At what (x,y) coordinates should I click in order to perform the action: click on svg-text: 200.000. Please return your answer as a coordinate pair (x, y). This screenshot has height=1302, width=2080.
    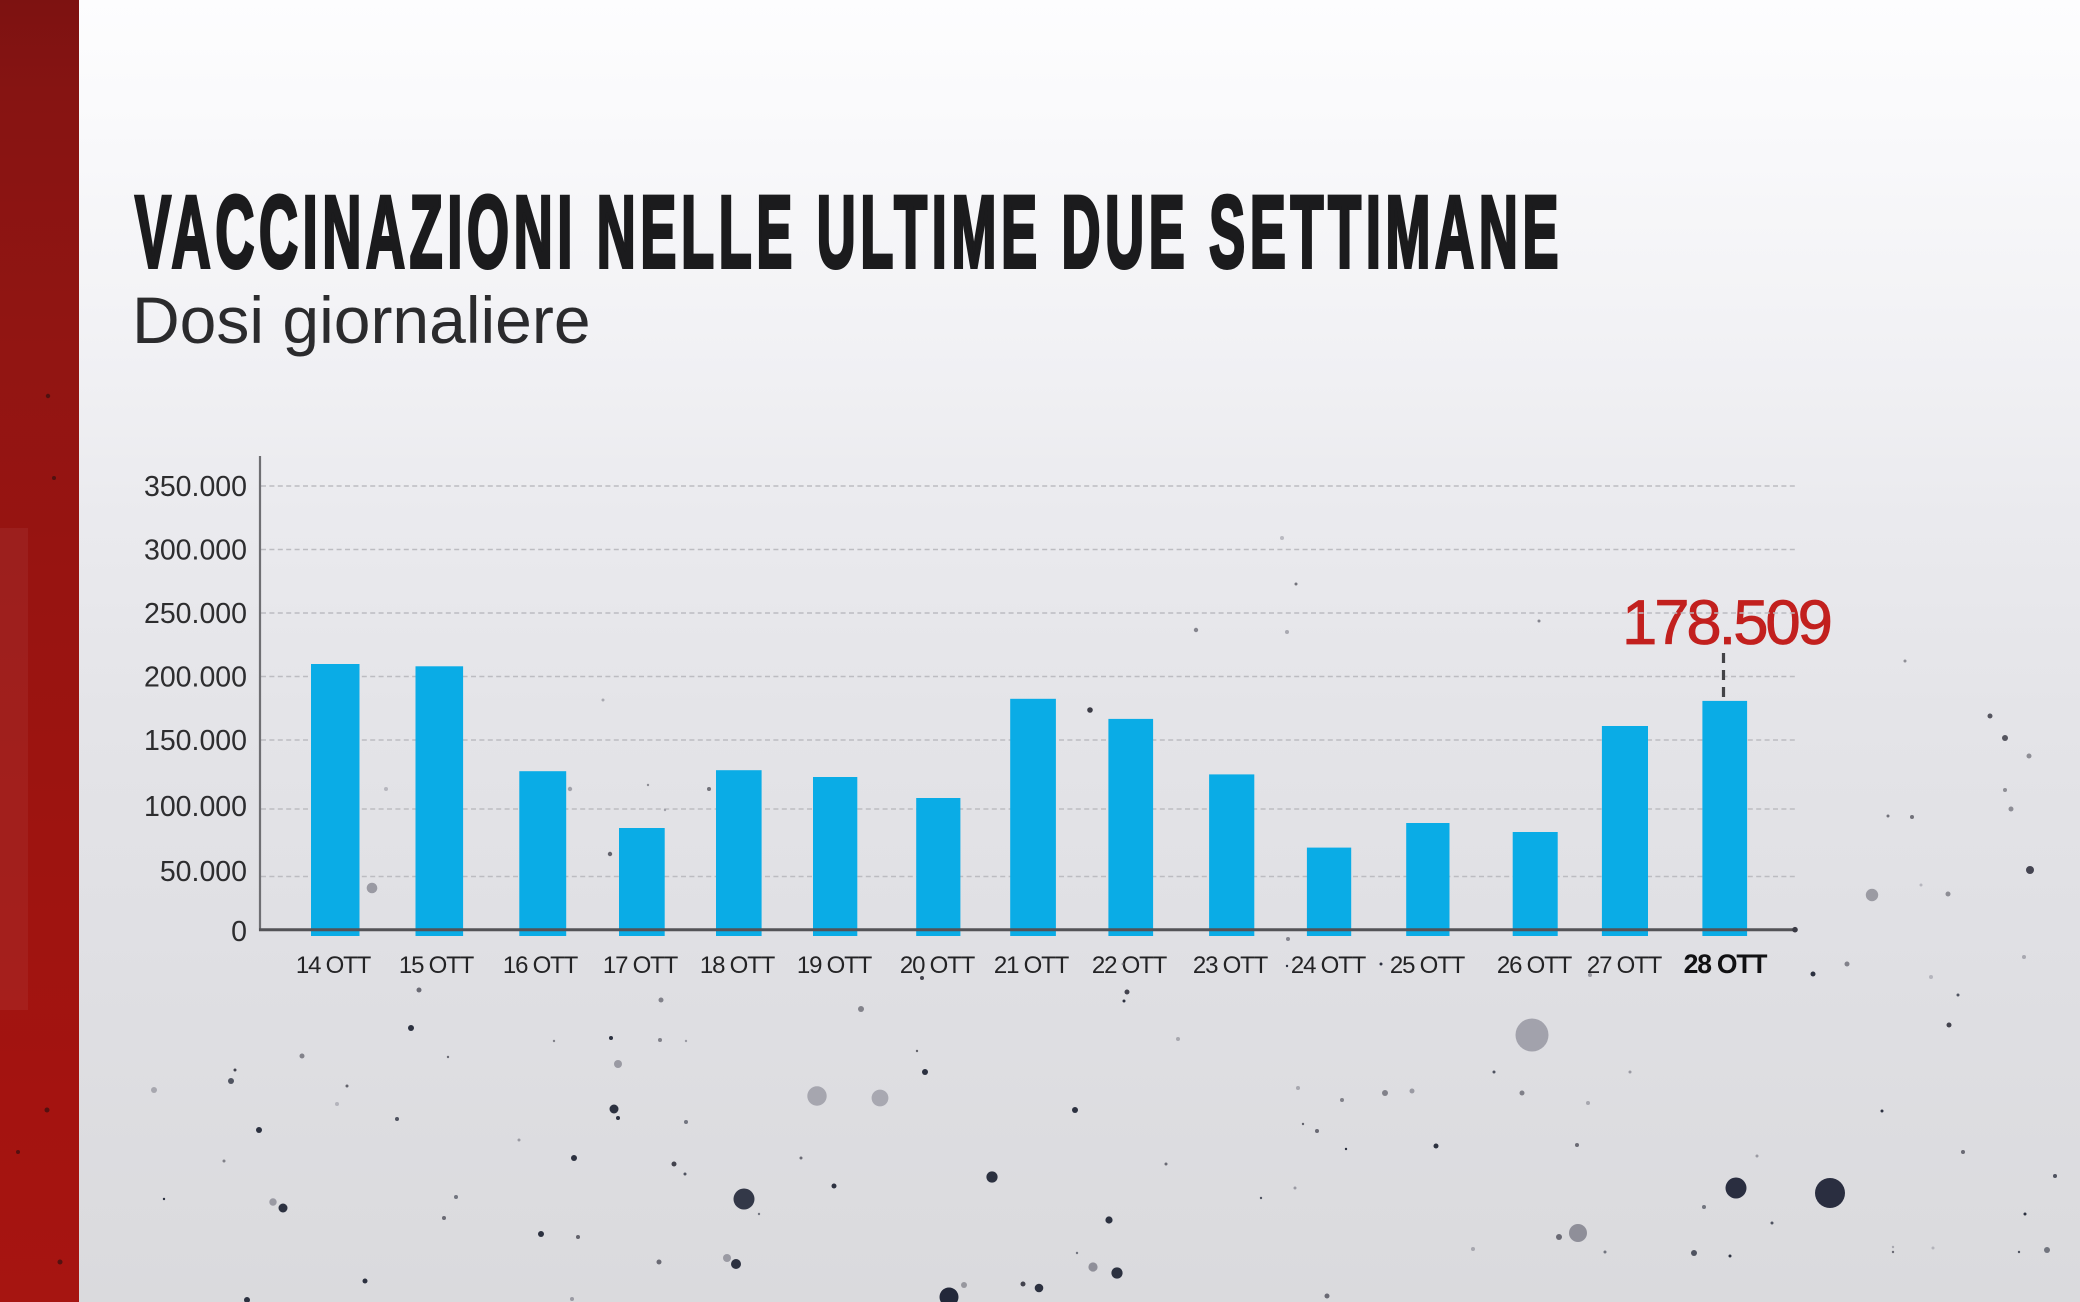
    Looking at the image, I should click on (195, 678).